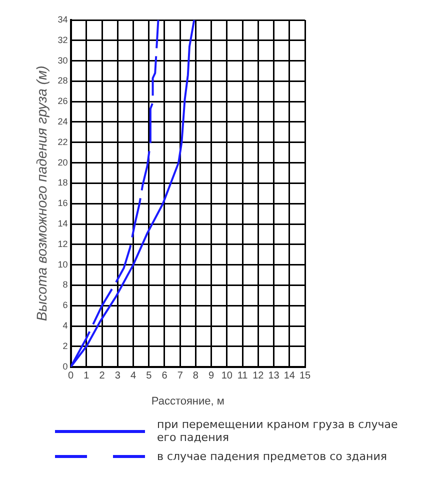 The width and height of the screenshot is (445, 495). What do you see at coordinates (63, 19) in the screenshot?
I see `y-tick-label: 34` at bounding box center [63, 19].